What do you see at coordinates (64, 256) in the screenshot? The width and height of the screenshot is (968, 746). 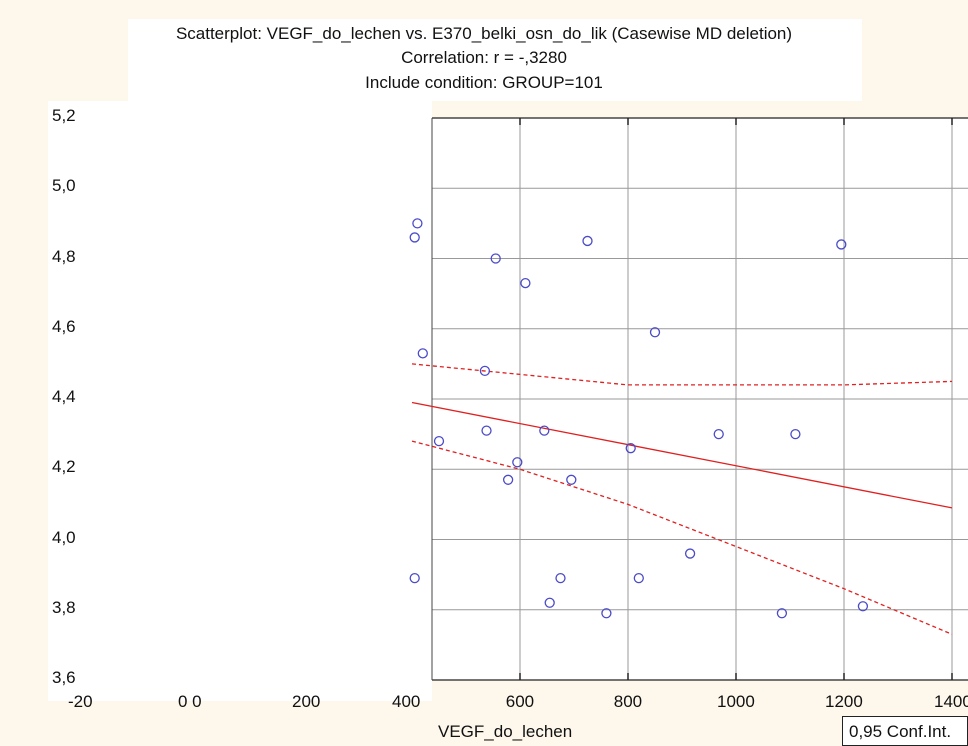 I see `y-tick-label: 4,8` at bounding box center [64, 256].